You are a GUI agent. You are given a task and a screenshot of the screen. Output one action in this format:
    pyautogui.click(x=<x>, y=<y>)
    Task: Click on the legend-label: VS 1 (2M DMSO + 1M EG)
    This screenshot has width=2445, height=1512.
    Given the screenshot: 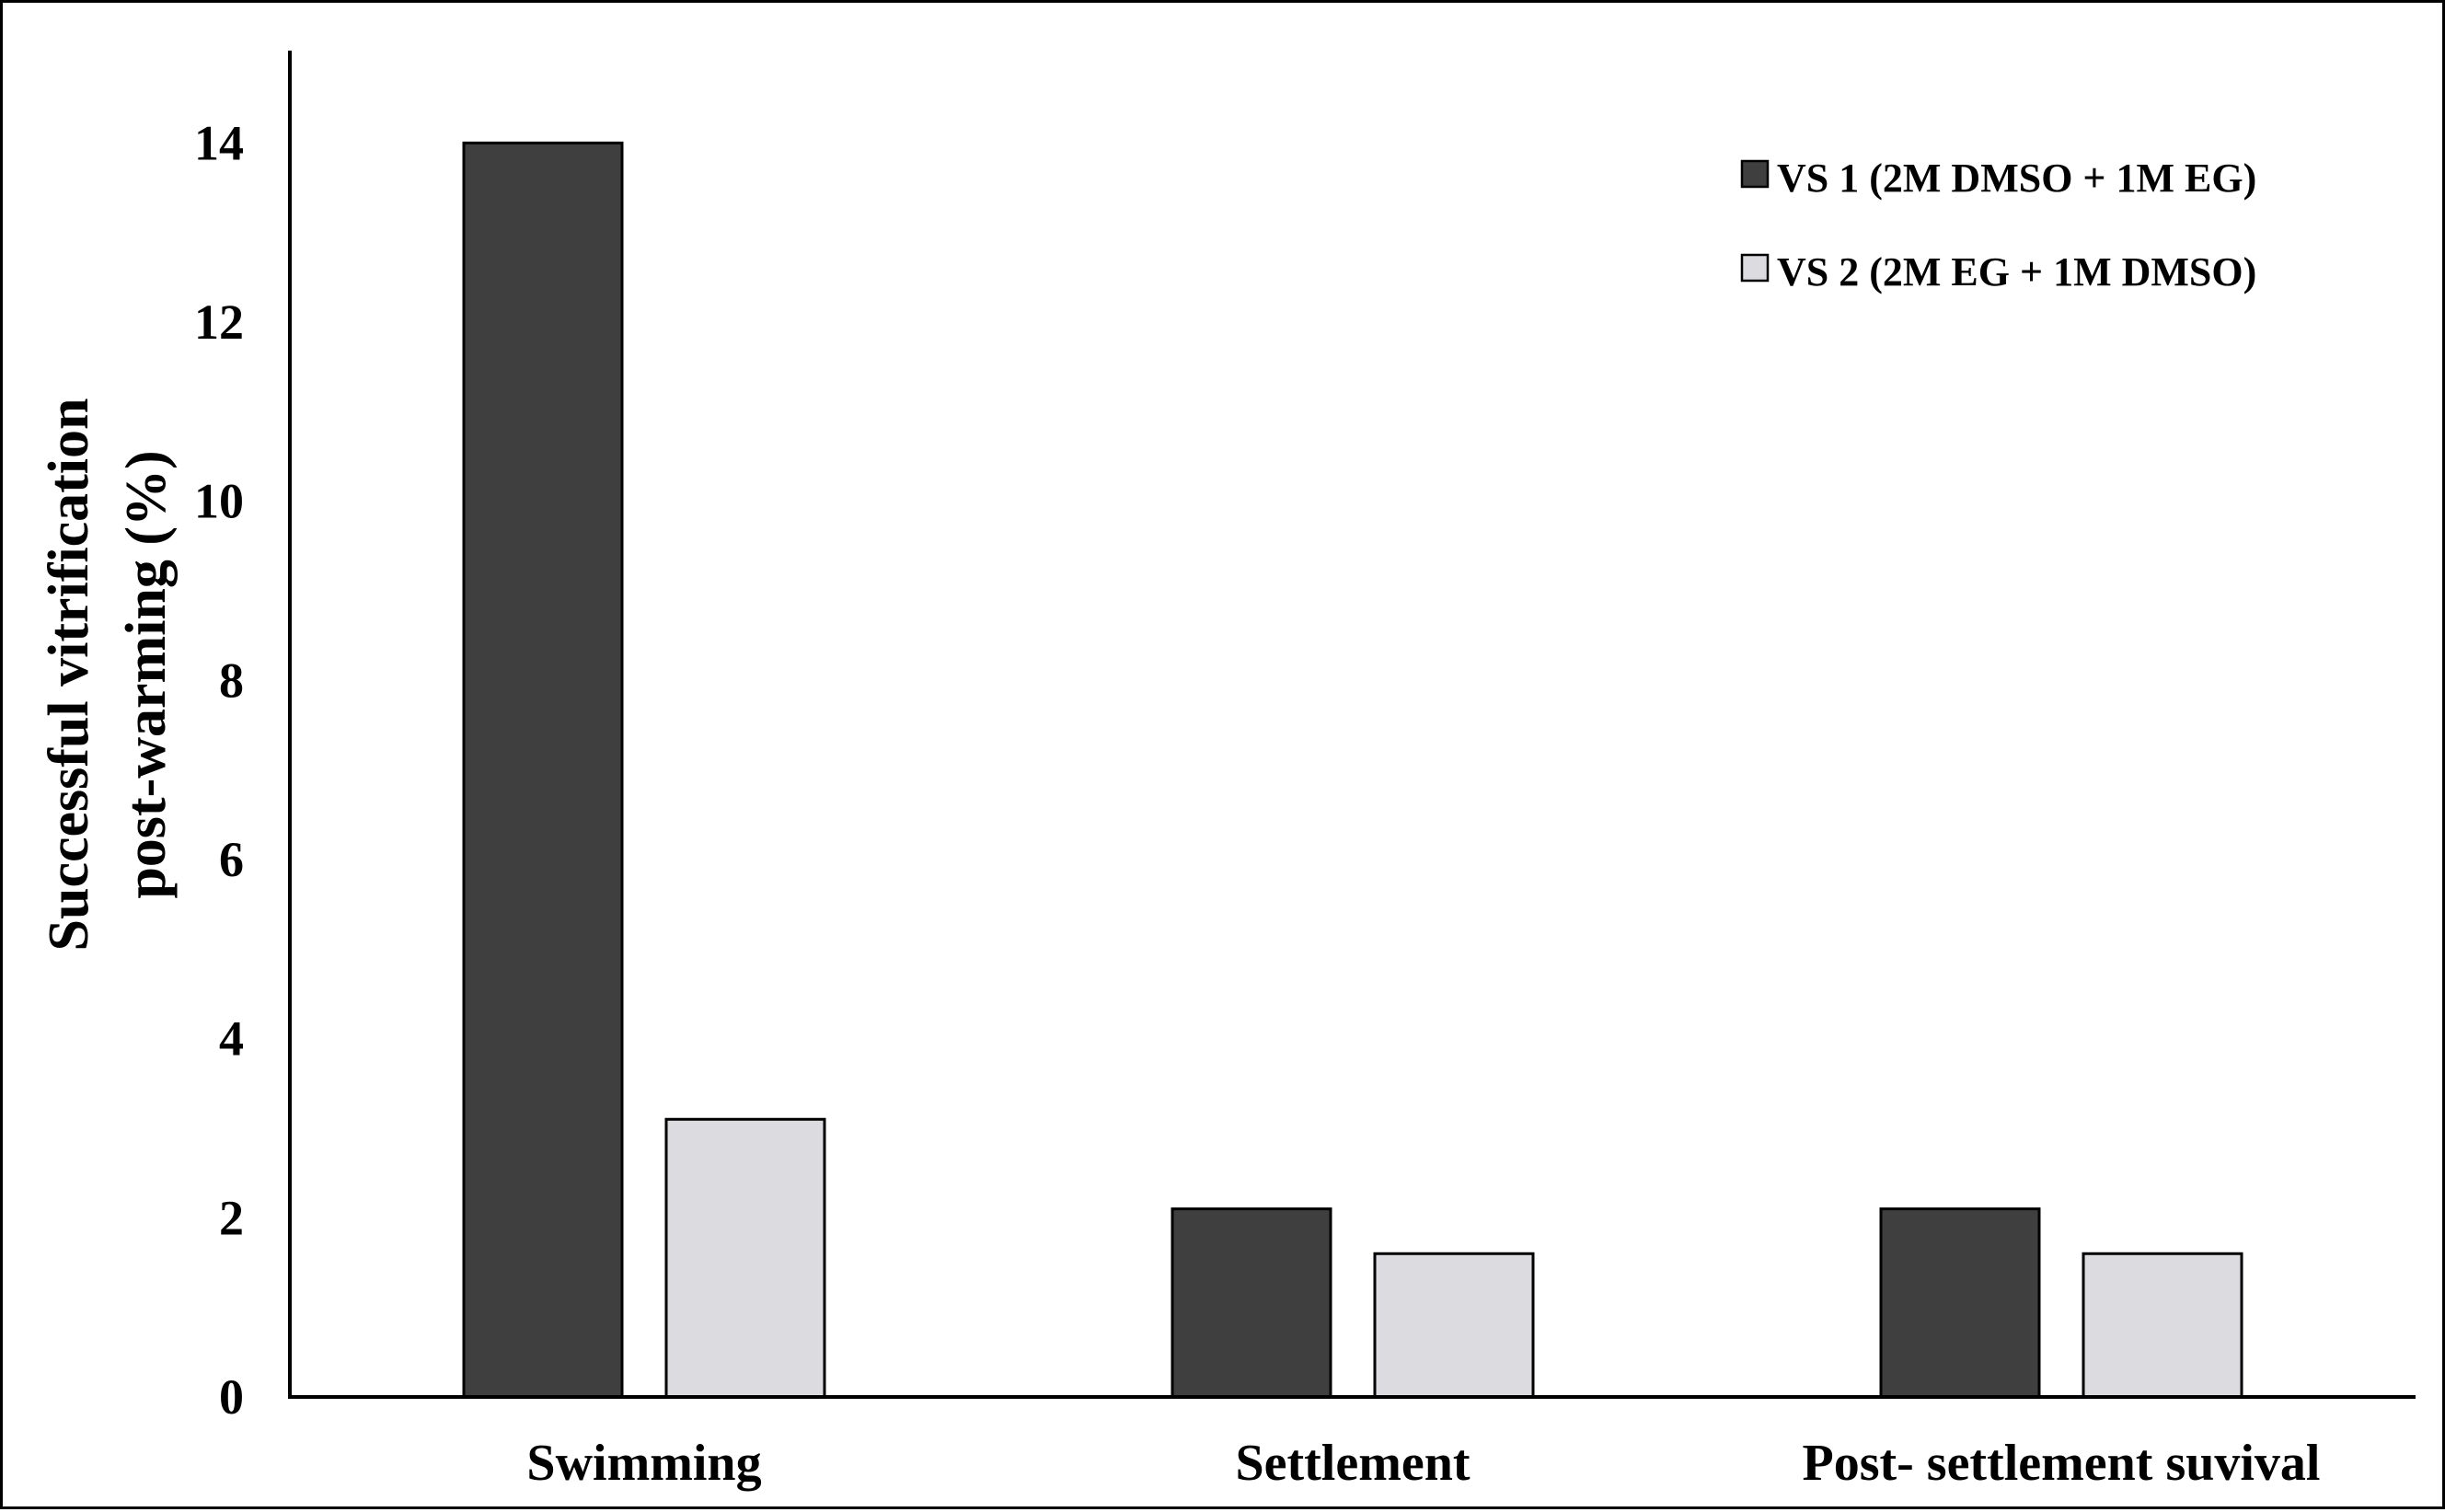 What is the action you would take?
    pyautogui.click(x=2016, y=178)
    